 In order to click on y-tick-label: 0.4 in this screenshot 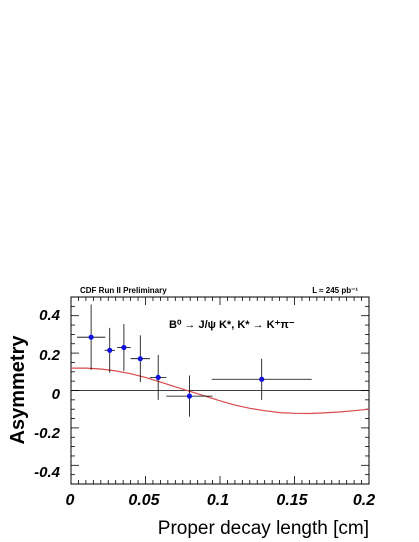, I will do `click(50, 315)`.